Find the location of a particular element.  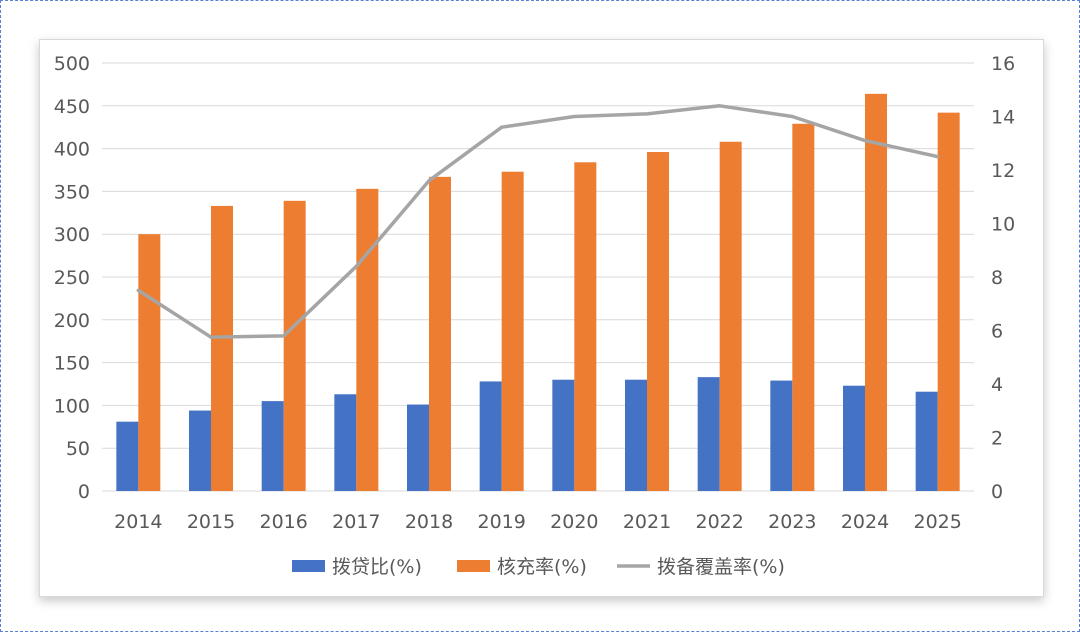

right-axis-tick-label: 0 is located at coordinates (997, 492).